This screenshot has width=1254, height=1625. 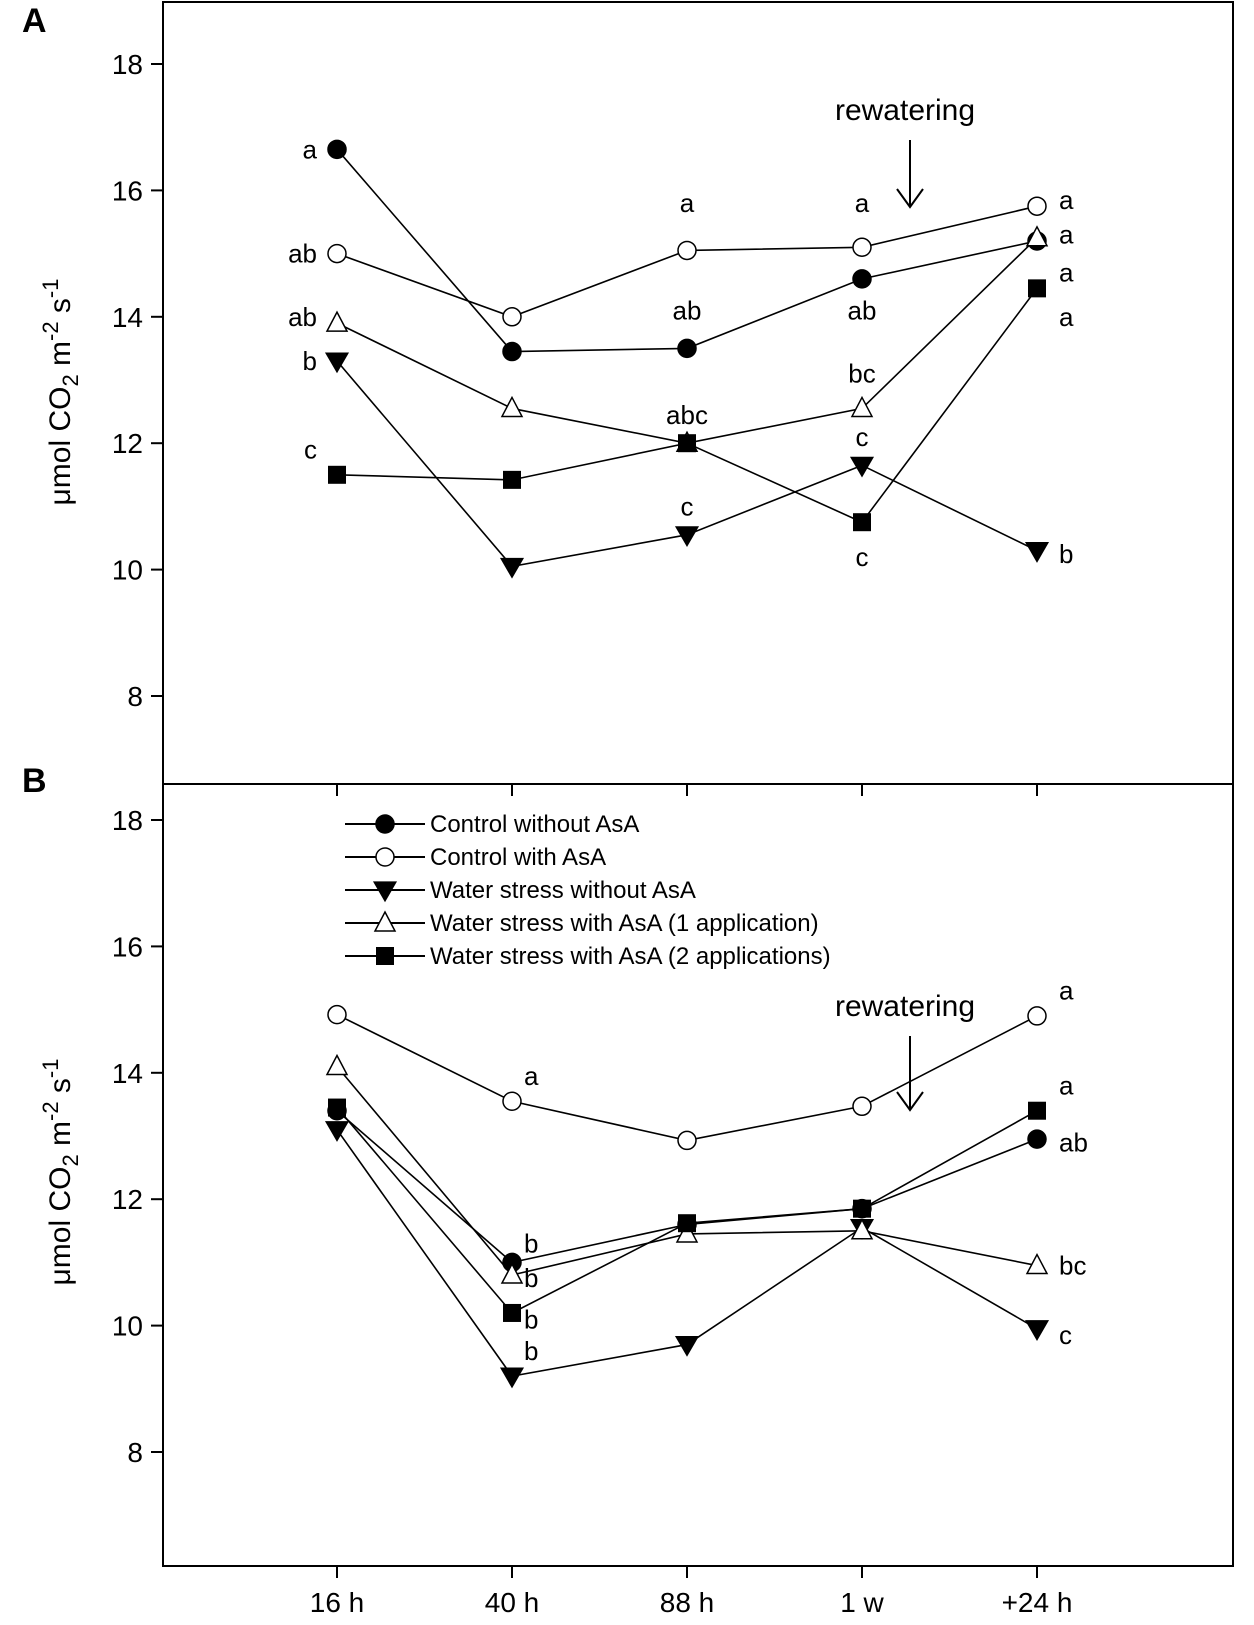 What do you see at coordinates (1073, 1142) in the screenshot?
I see `panel-b-significance-letter: ab` at bounding box center [1073, 1142].